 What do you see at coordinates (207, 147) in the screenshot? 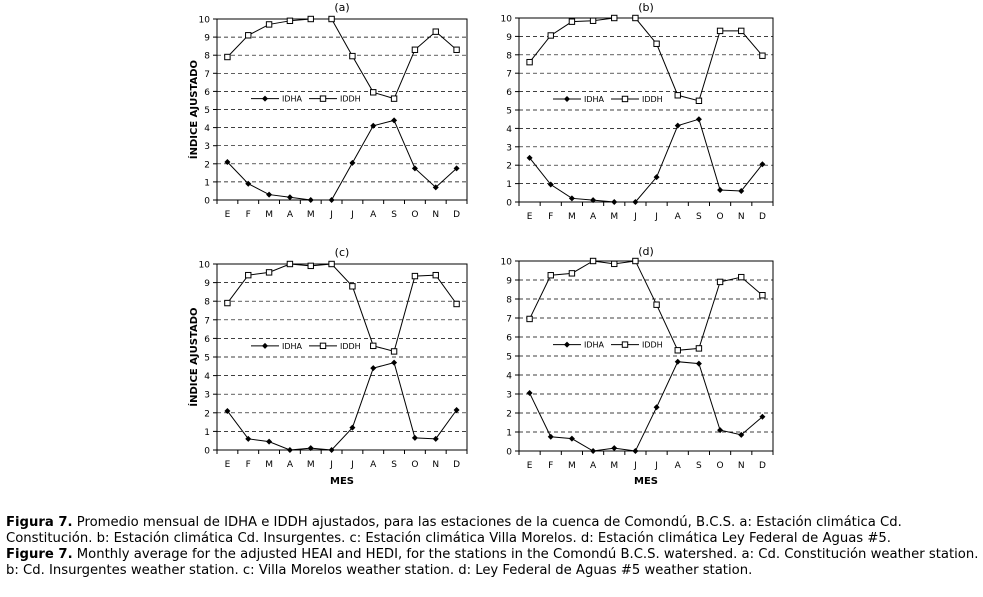
I see `y-tick-label: 3` at bounding box center [207, 147].